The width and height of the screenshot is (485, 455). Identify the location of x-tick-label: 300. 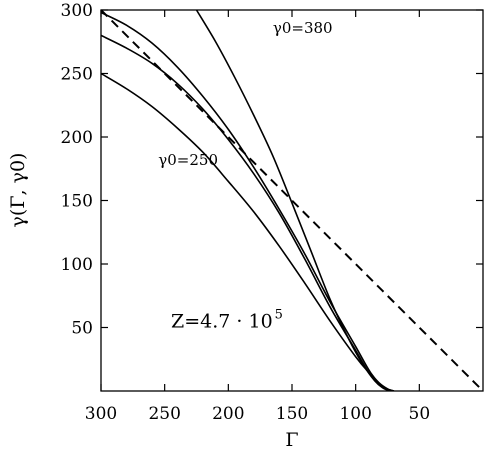
(101, 414).